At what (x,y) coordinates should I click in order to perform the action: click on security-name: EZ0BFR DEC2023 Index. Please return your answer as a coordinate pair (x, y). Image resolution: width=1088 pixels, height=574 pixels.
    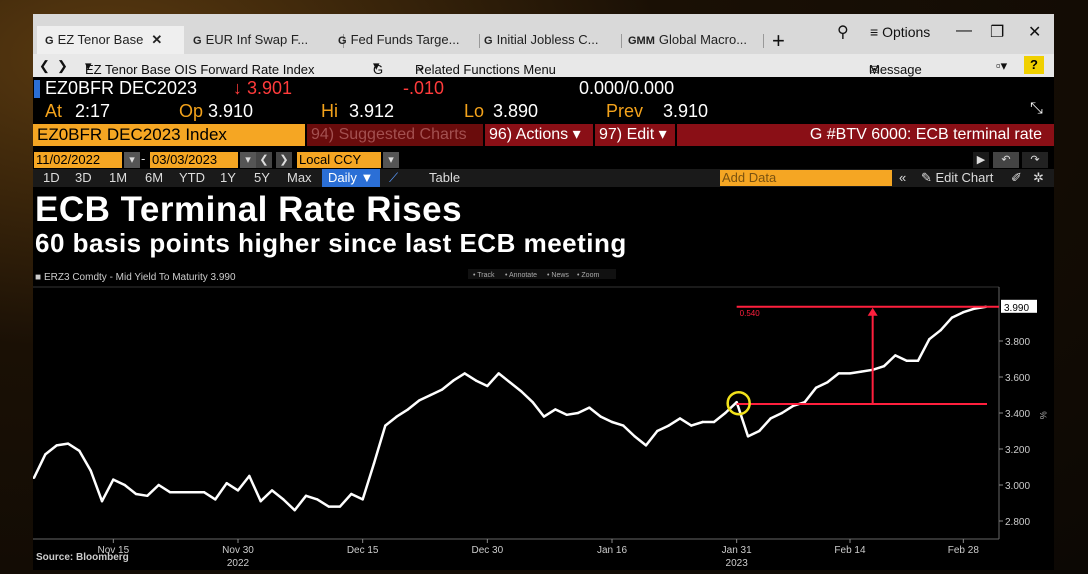
    Looking at the image, I should click on (169, 135).